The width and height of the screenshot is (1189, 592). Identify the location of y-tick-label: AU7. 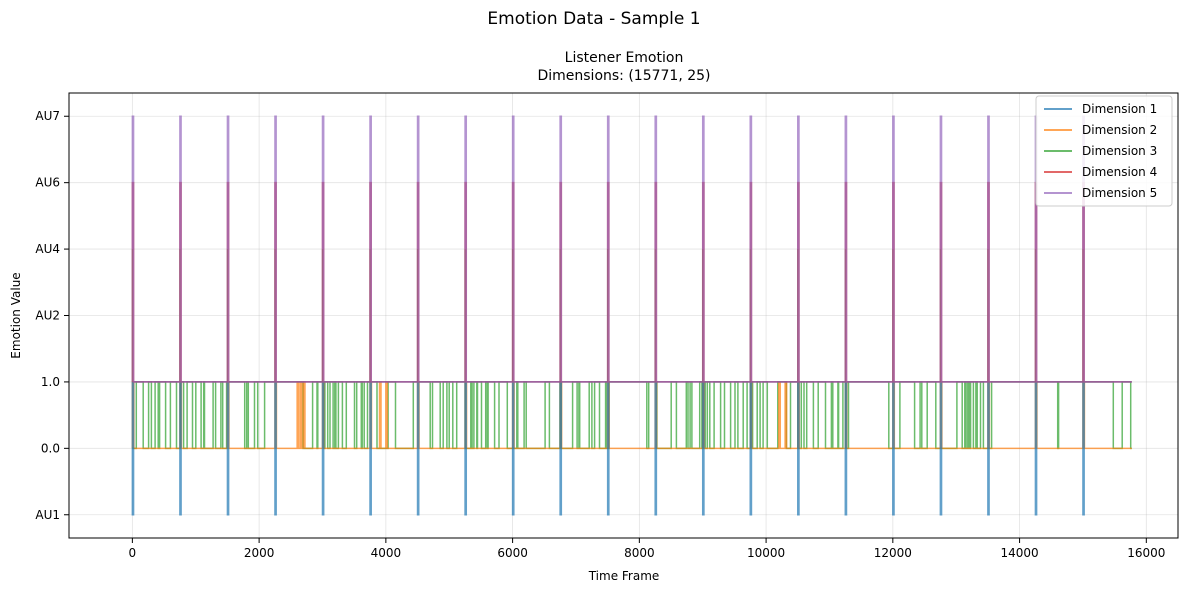
(47, 116).